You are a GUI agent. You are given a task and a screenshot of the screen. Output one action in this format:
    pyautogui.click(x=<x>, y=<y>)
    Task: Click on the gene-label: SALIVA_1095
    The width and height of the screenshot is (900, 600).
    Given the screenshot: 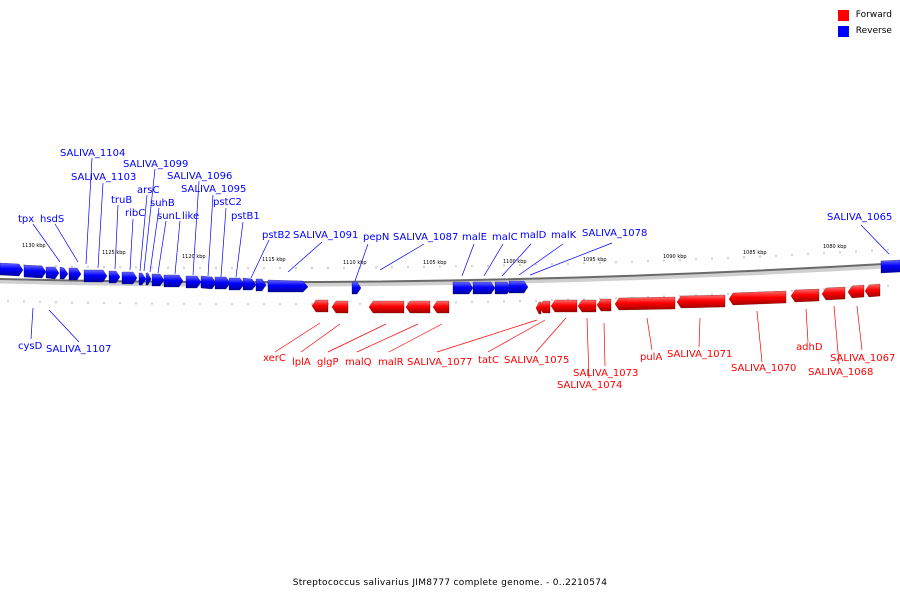 What is the action you would take?
    pyautogui.click(x=213, y=189)
    